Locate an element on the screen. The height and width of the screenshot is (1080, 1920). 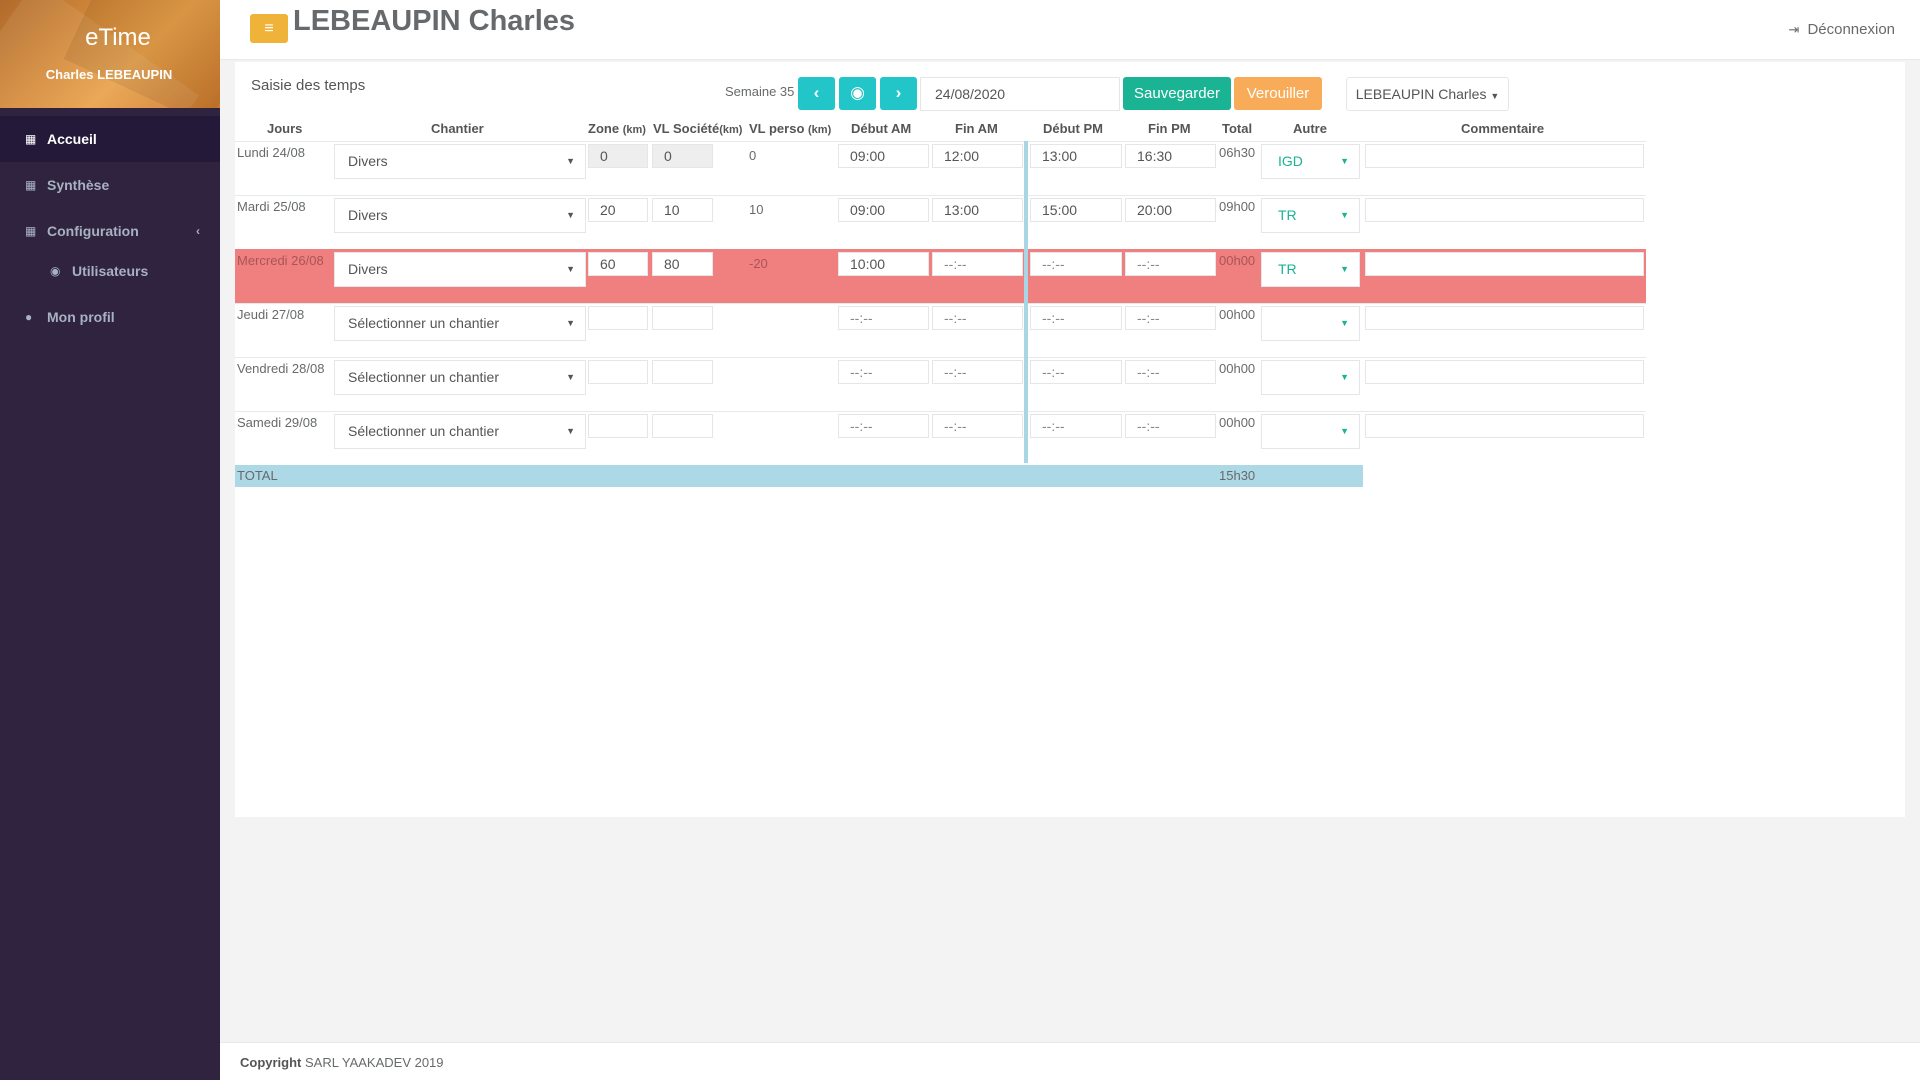
col-header-chantier: Chantier is located at coordinates (457, 128).